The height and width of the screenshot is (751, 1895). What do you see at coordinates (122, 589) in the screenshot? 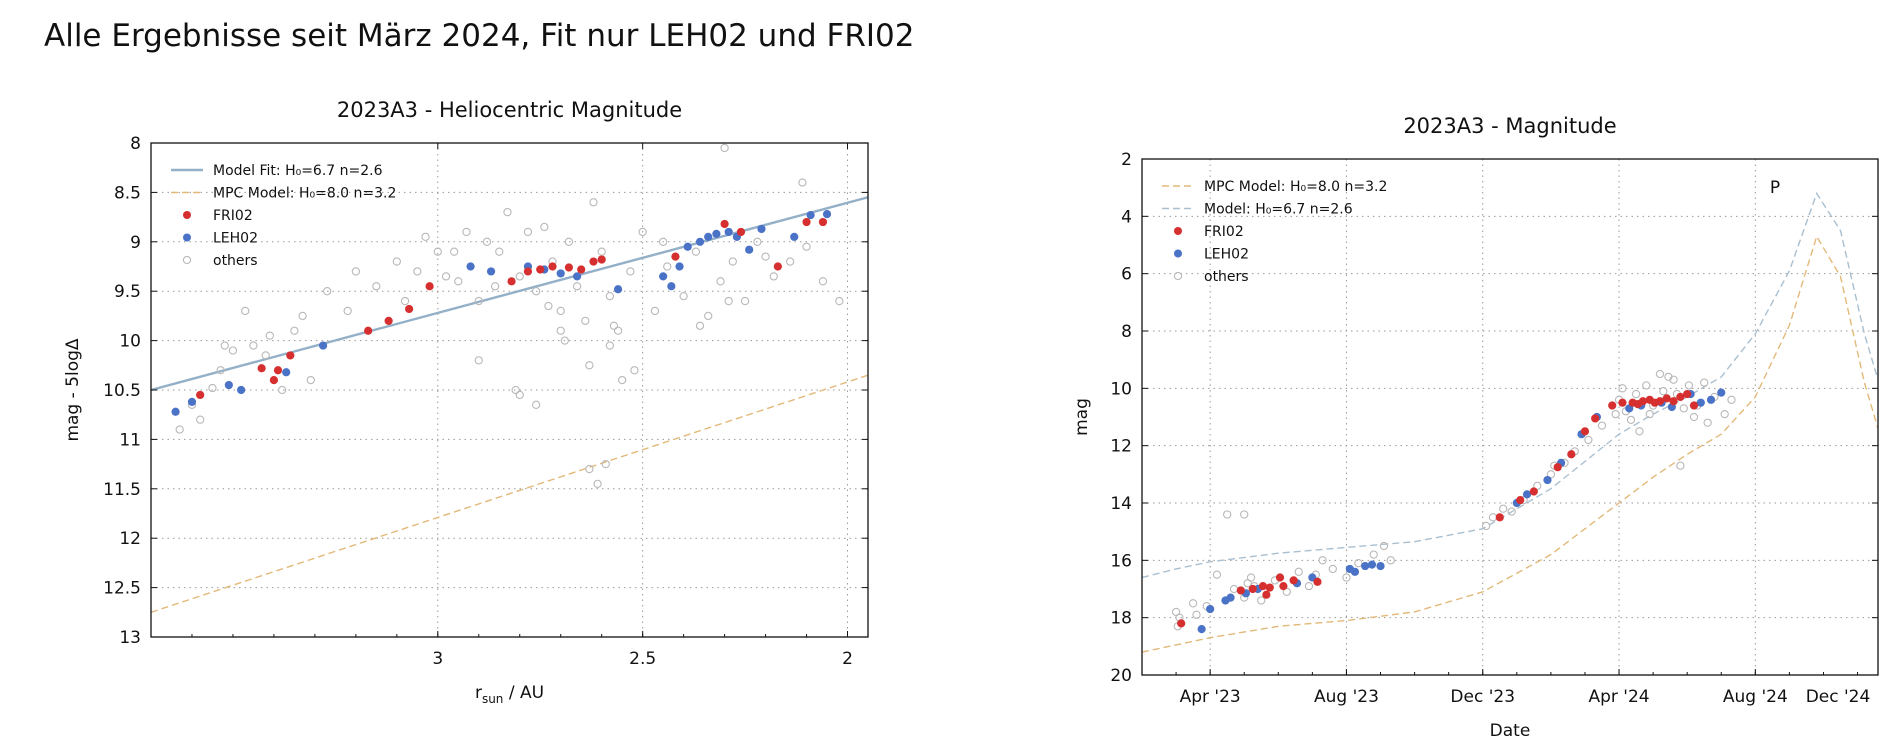
I see `c1-y-tick-label: 12.5` at bounding box center [122, 589].